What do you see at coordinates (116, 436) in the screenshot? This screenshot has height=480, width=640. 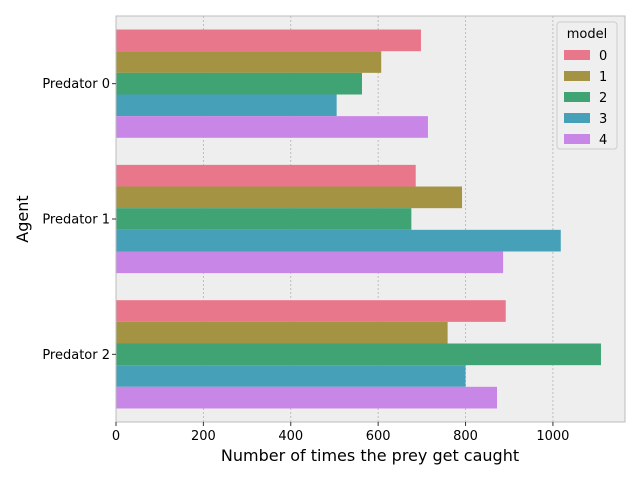 I see `x-tick-label: 0` at bounding box center [116, 436].